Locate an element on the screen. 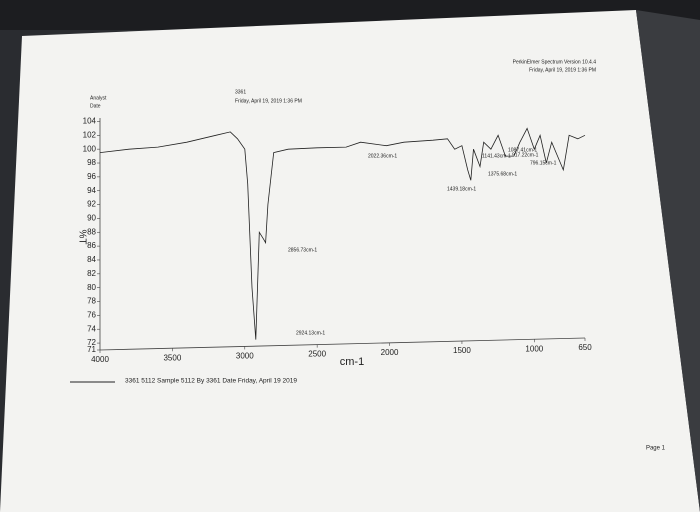 This screenshot has height=512, width=700. date-label: Date is located at coordinates (95, 106).